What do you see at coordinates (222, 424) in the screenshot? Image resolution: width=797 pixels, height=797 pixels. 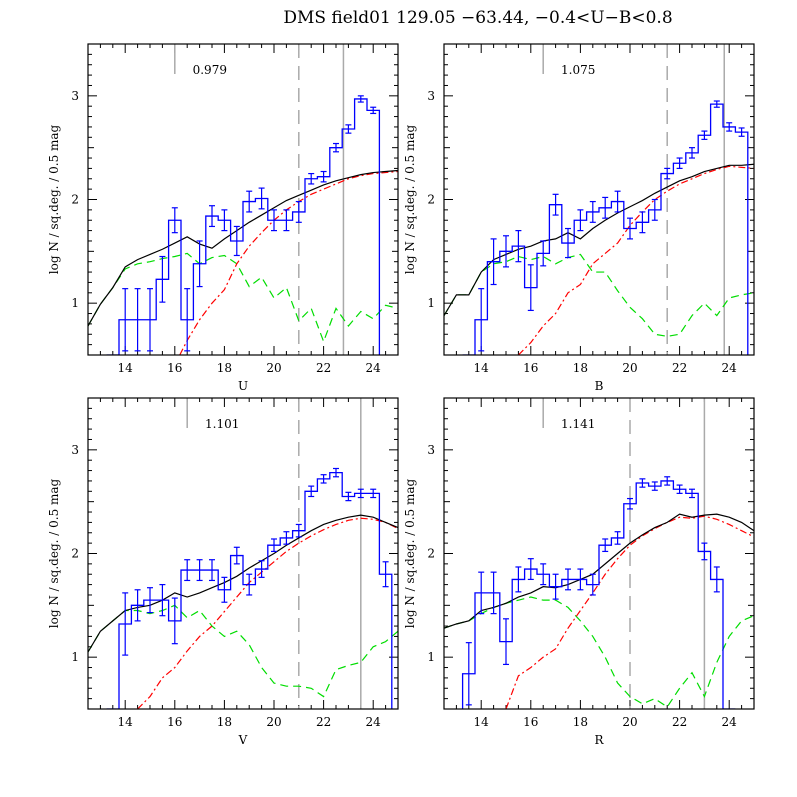 I see `panel-annotation: 1.101` at bounding box center [222, 424].